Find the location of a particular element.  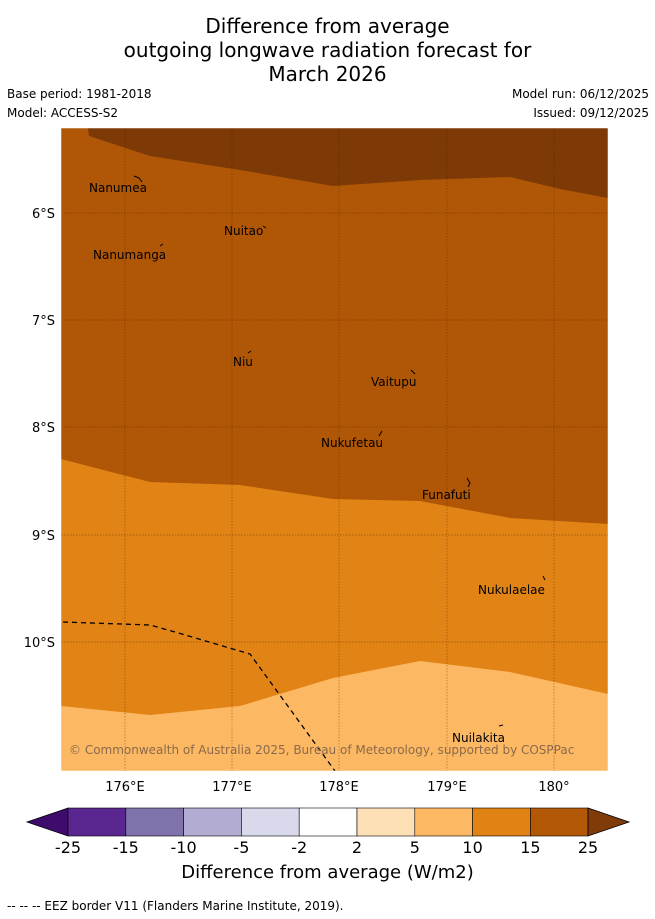

colorbar-tick-label: 10 is located at coordinates (472, 847).